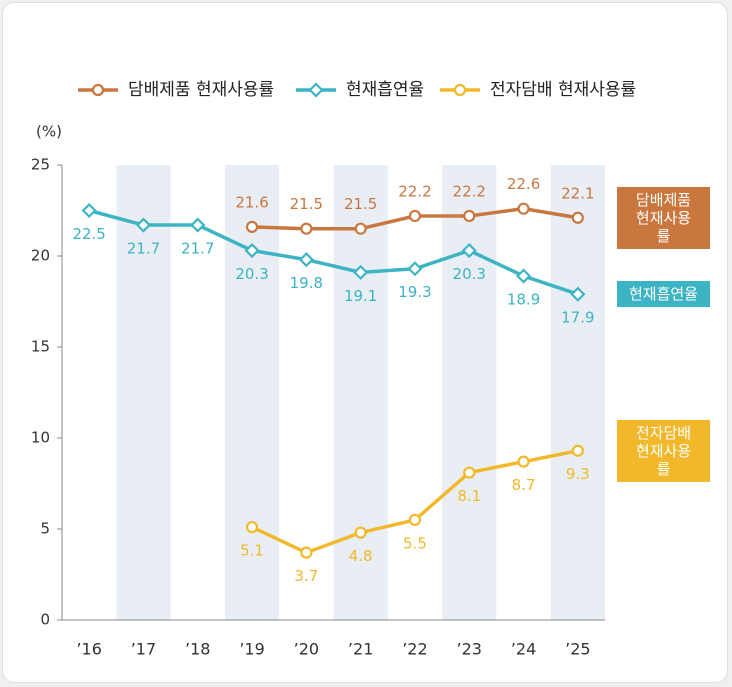 The height and width of the screenshot is (687, 732). Describe the element at coordinates (360, 649) in the screenshot. I see `x-tick-label: ’21` at that location.